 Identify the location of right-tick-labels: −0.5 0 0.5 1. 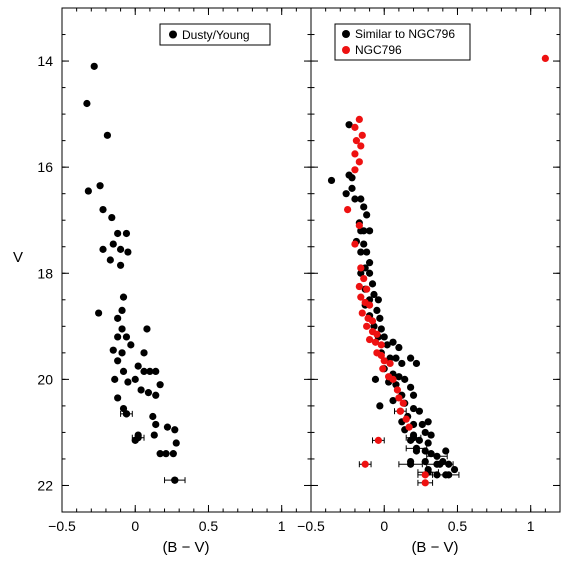
(416, 526).